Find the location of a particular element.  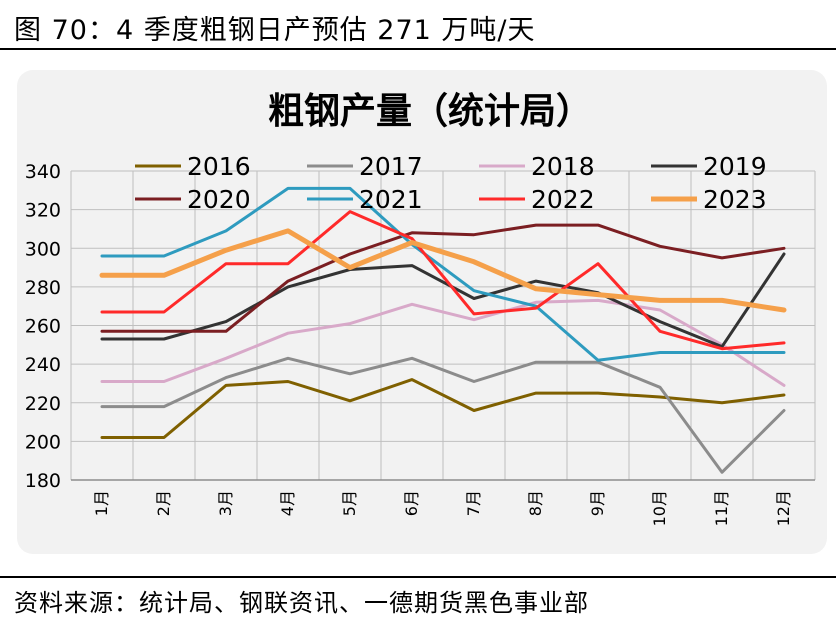

chart-legend: 2016 2017 2018 2019 2020 2021 2022 2023 is located at coordinates (451, 183).